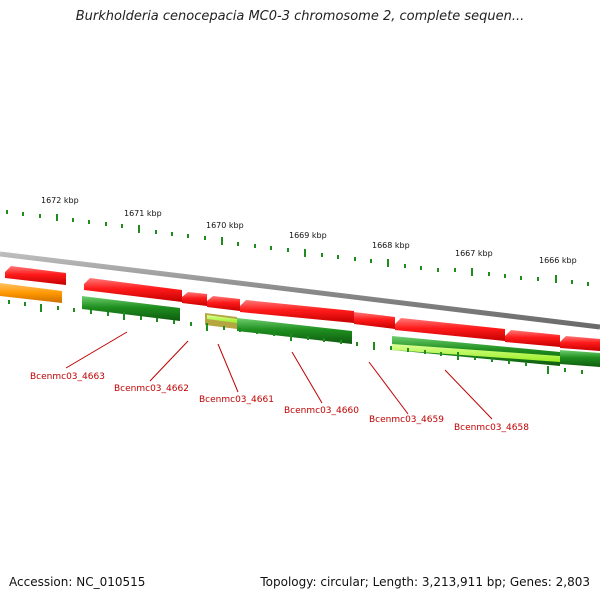 This screenshot has width=600, height=600. What do you see at coordinates (225, 225) in the screenshot?
I see `kbp-label: 1670 kbp` at bounding box center [225, 225].